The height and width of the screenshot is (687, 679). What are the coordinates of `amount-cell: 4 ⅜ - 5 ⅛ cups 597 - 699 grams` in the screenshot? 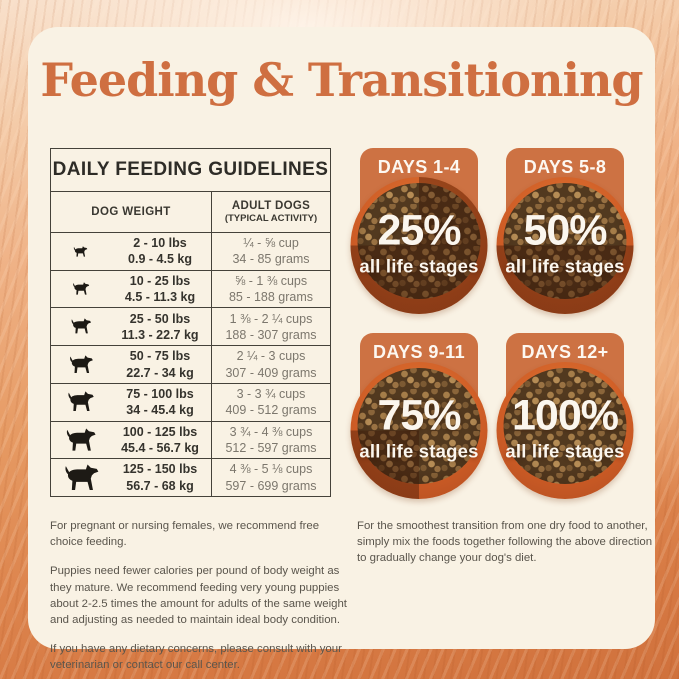 It's located at (271, 477).